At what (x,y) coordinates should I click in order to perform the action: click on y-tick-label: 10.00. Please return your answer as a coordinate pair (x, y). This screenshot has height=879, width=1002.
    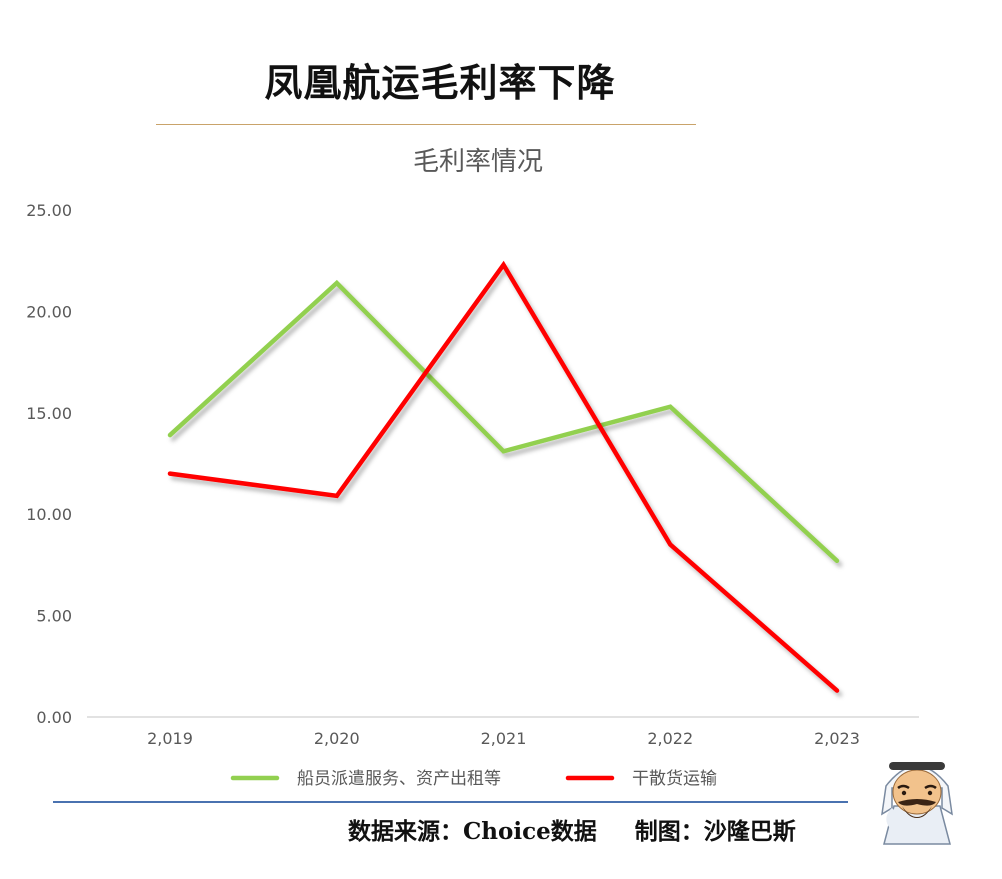
    Looking at the image, I should click on (49, 514).